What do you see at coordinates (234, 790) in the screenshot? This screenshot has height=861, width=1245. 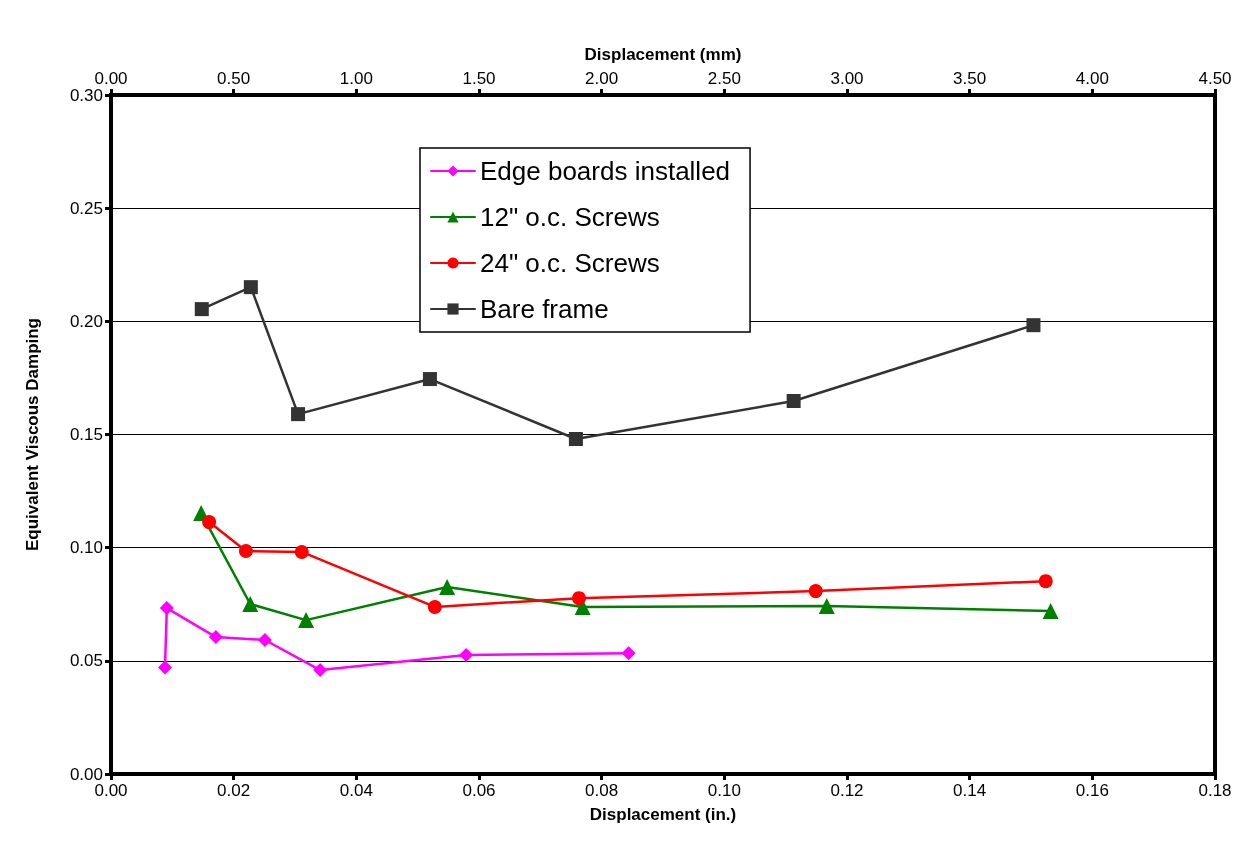 I see `x-tick-label: 0.02` at bounding box center [234, 790].